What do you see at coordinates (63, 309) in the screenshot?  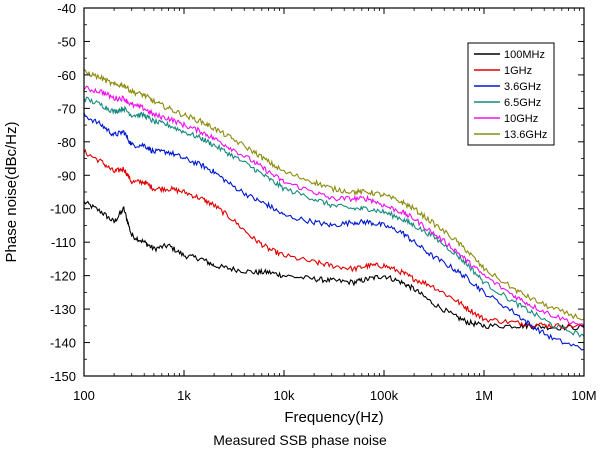 I see `y-tick-label: -130` at bounding box center [63, 309].